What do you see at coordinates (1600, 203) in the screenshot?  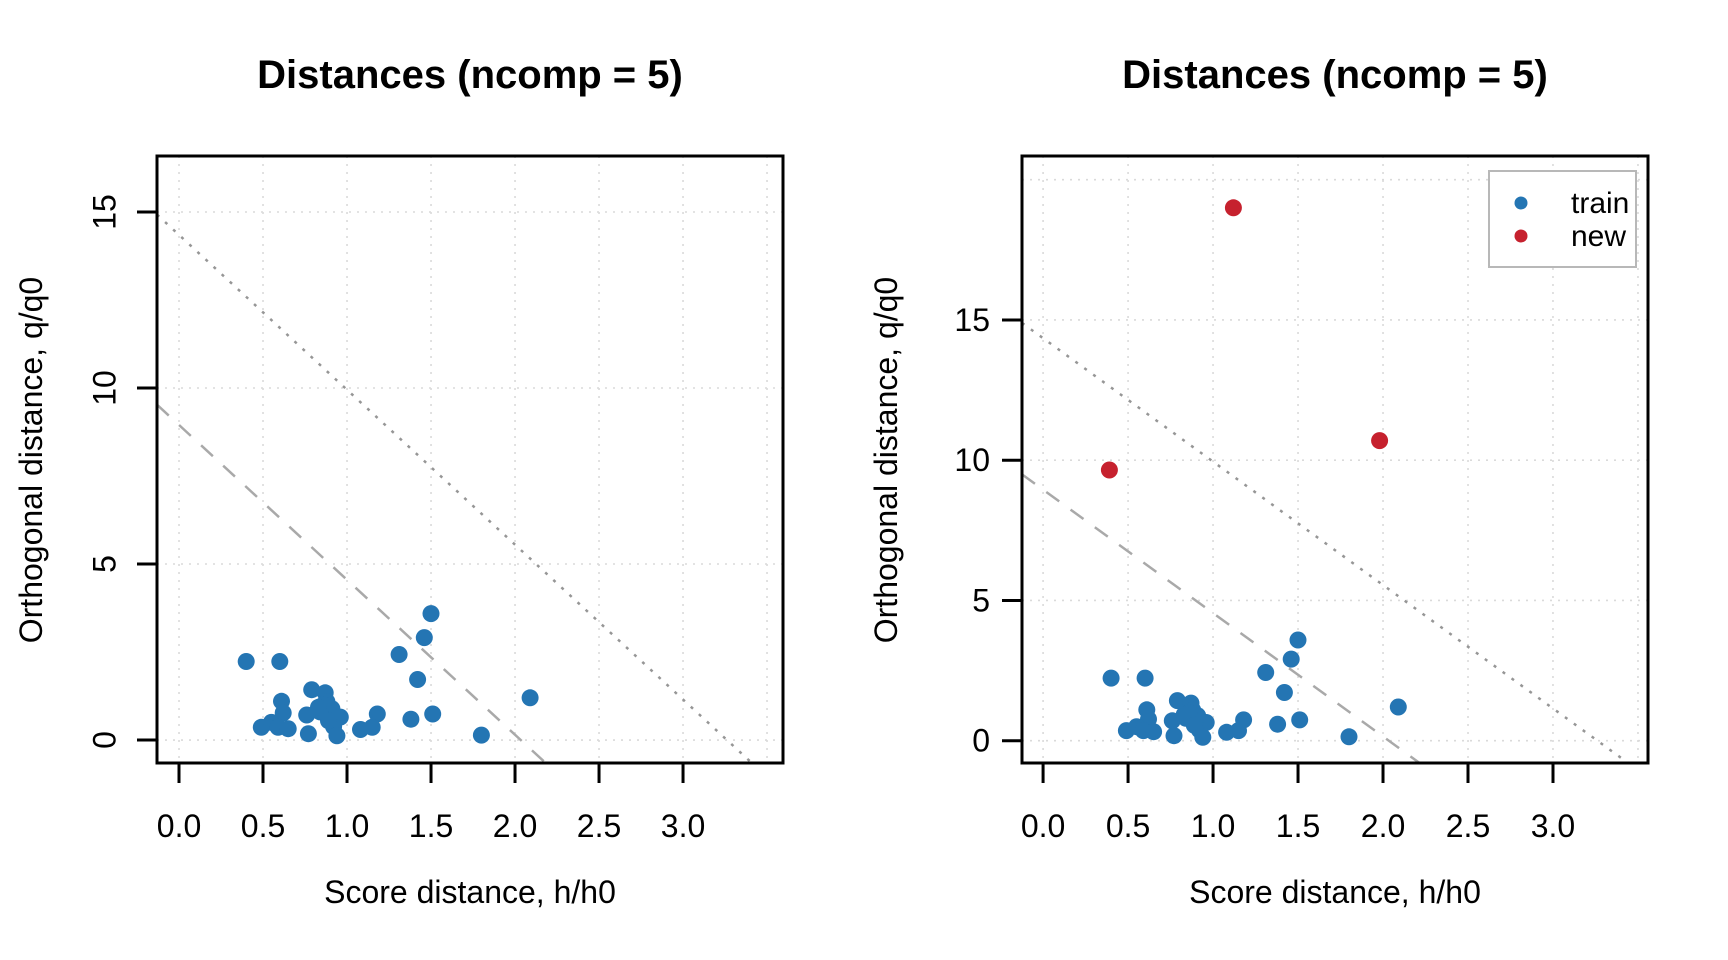 I see `legend-label-train: train` at bounding box center [1600, 203].